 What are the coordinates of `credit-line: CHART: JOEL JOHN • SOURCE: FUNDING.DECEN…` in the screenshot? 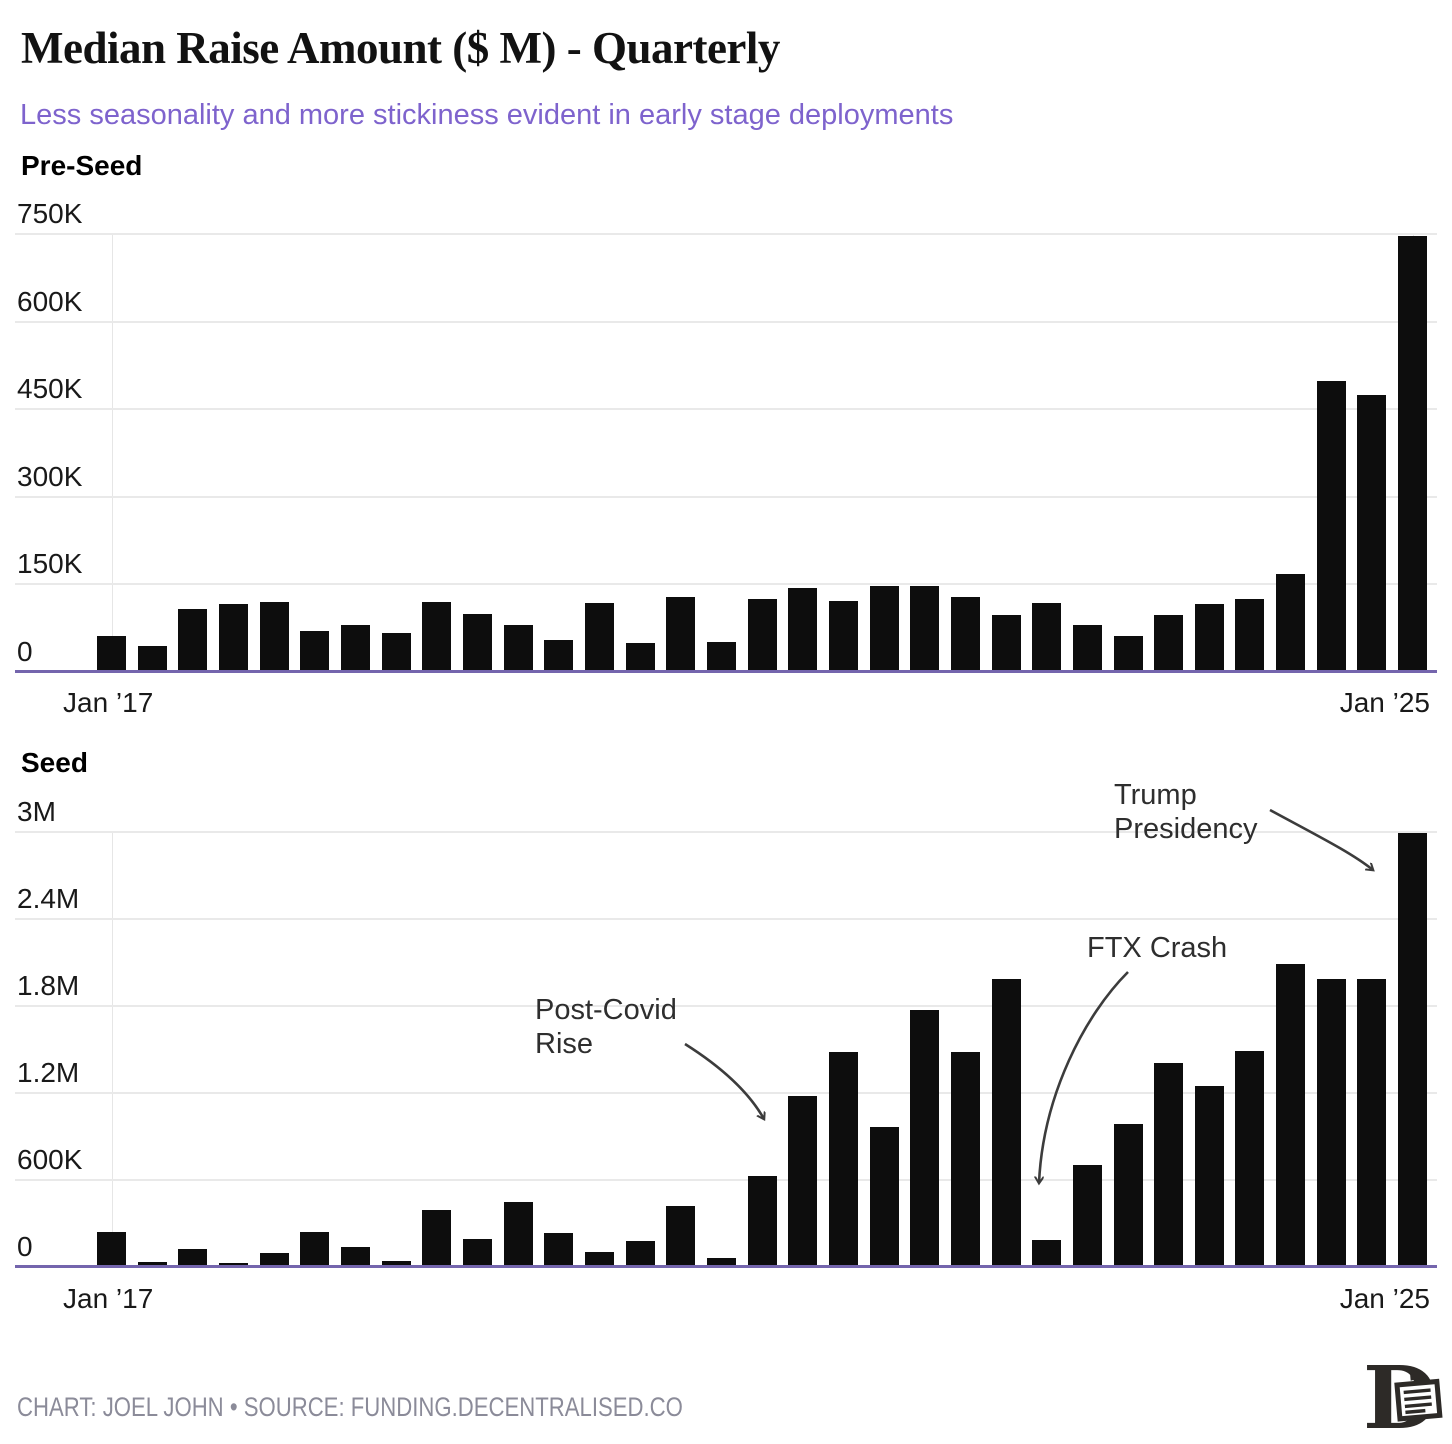 It's located at (350, 1407).